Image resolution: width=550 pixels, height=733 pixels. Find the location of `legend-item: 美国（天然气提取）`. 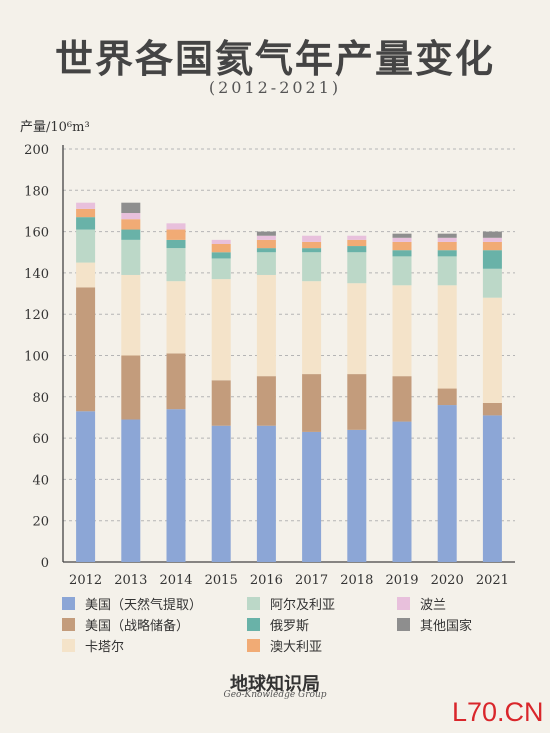

legend-item: 美国（天然气提取） is located at coordinates (132, 603).